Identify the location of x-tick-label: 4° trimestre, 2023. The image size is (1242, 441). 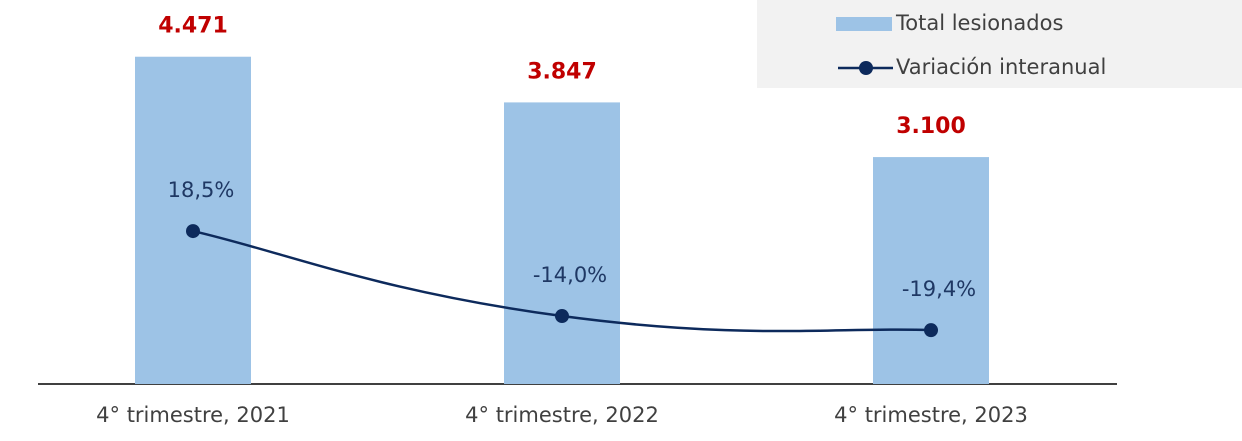
(931, 415).